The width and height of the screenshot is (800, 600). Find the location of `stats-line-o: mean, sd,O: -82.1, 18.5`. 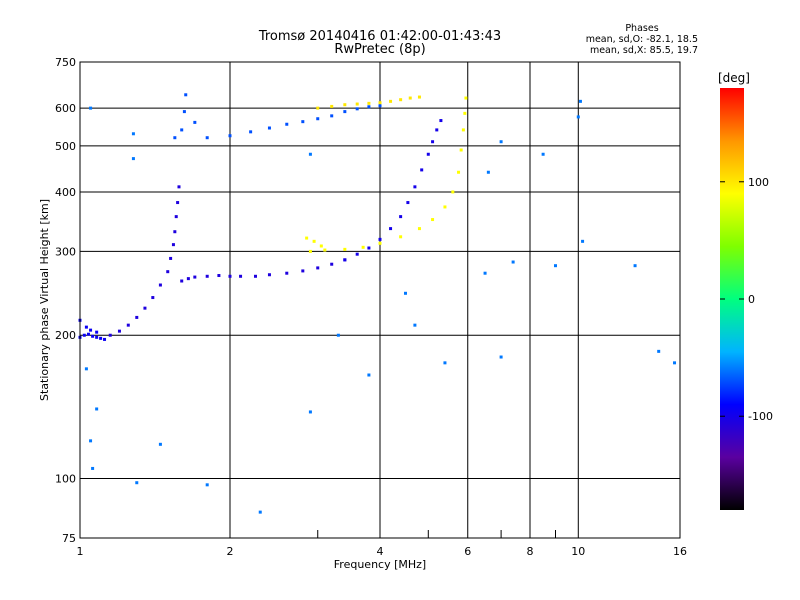

stats-line-o: mean, sd,O: -82.1, 18.5 is located at coordinates (642, 39).